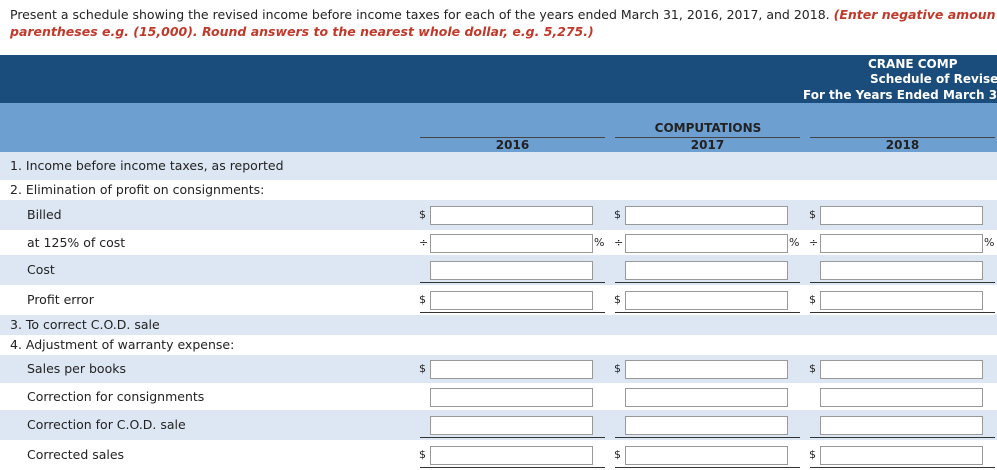 The height and width of the screenshot is (470, 997). What do you see at coordinates (707, 145) in the screenshot?
I see `year-header: 2017` at bounding box center [707, 145].